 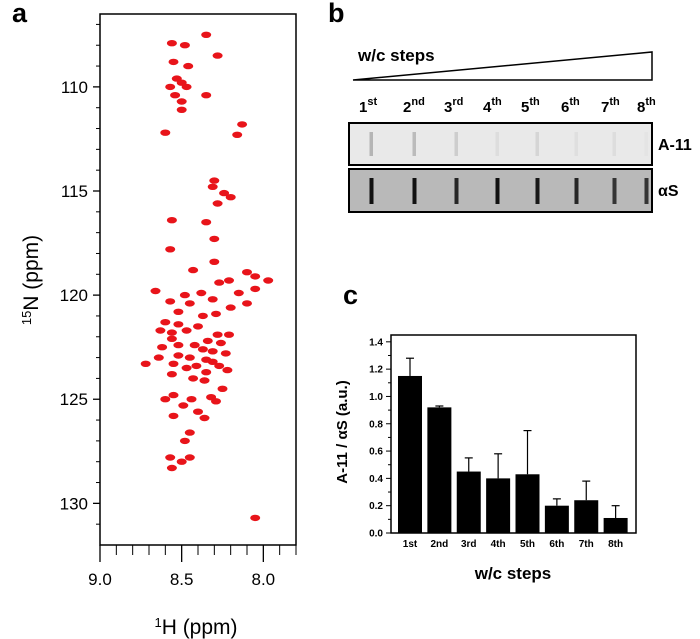 What do you see at coordinates (182, 579) in the screenshot?
I see `x-tick-label: 8.5` at bounding box center [182, 579].